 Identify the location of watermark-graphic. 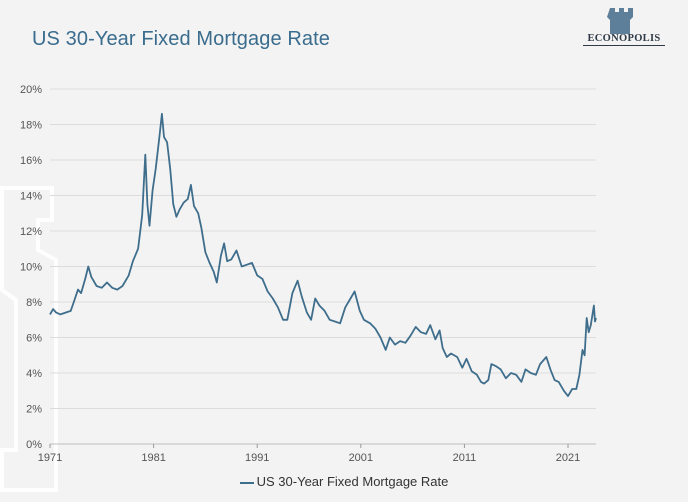
(29, 339).